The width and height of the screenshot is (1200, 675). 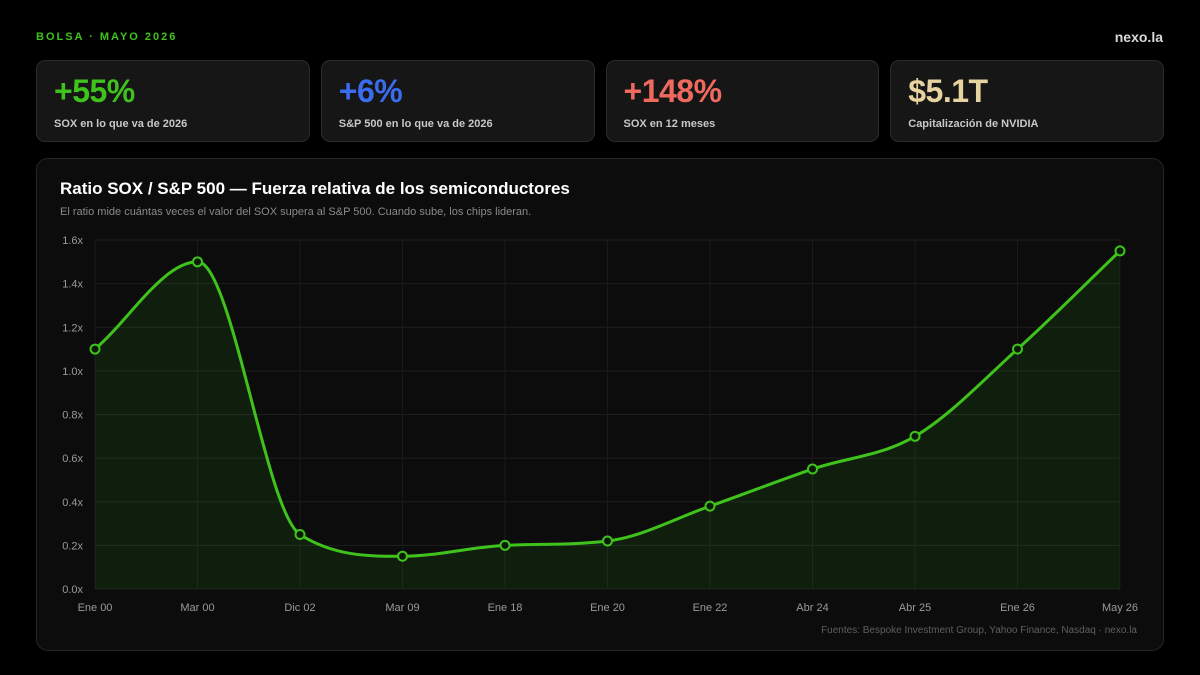 I want to click on kpi-label: SOX en 12 meses, so click(x=669, y=124).